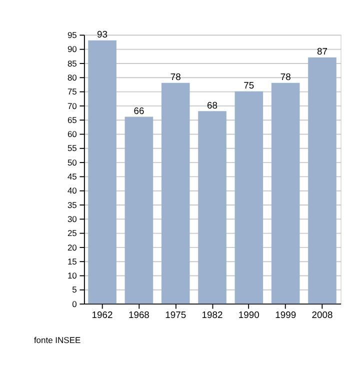 This screenshot has height=373, width=350. I want to click on x-tick-label: 1968, so click(139, 314).